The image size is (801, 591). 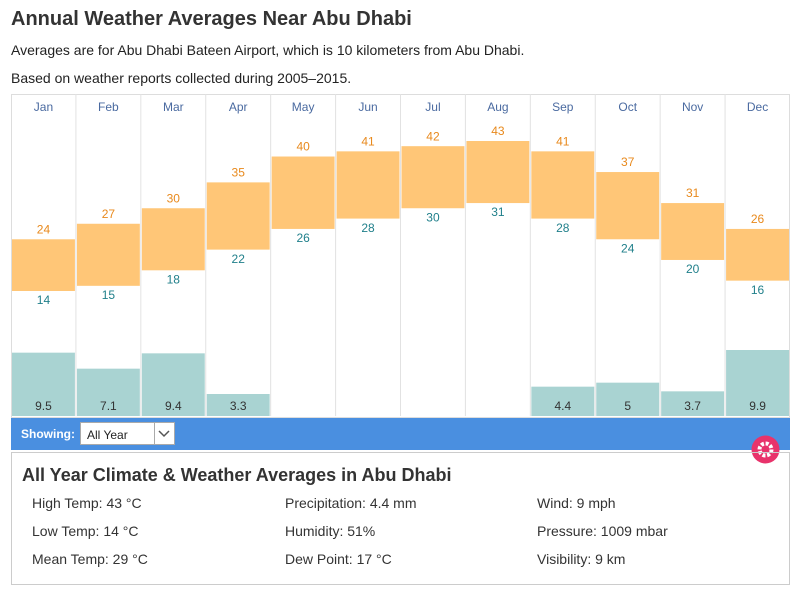 I want to click on precip-label: 9.4, so click(x=173, y=406).